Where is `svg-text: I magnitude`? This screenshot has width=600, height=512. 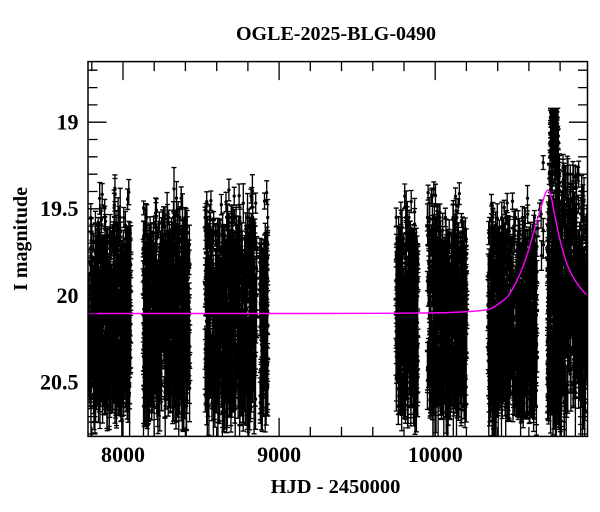 svg-text: I magnitude is located at coordinates (21, 239).